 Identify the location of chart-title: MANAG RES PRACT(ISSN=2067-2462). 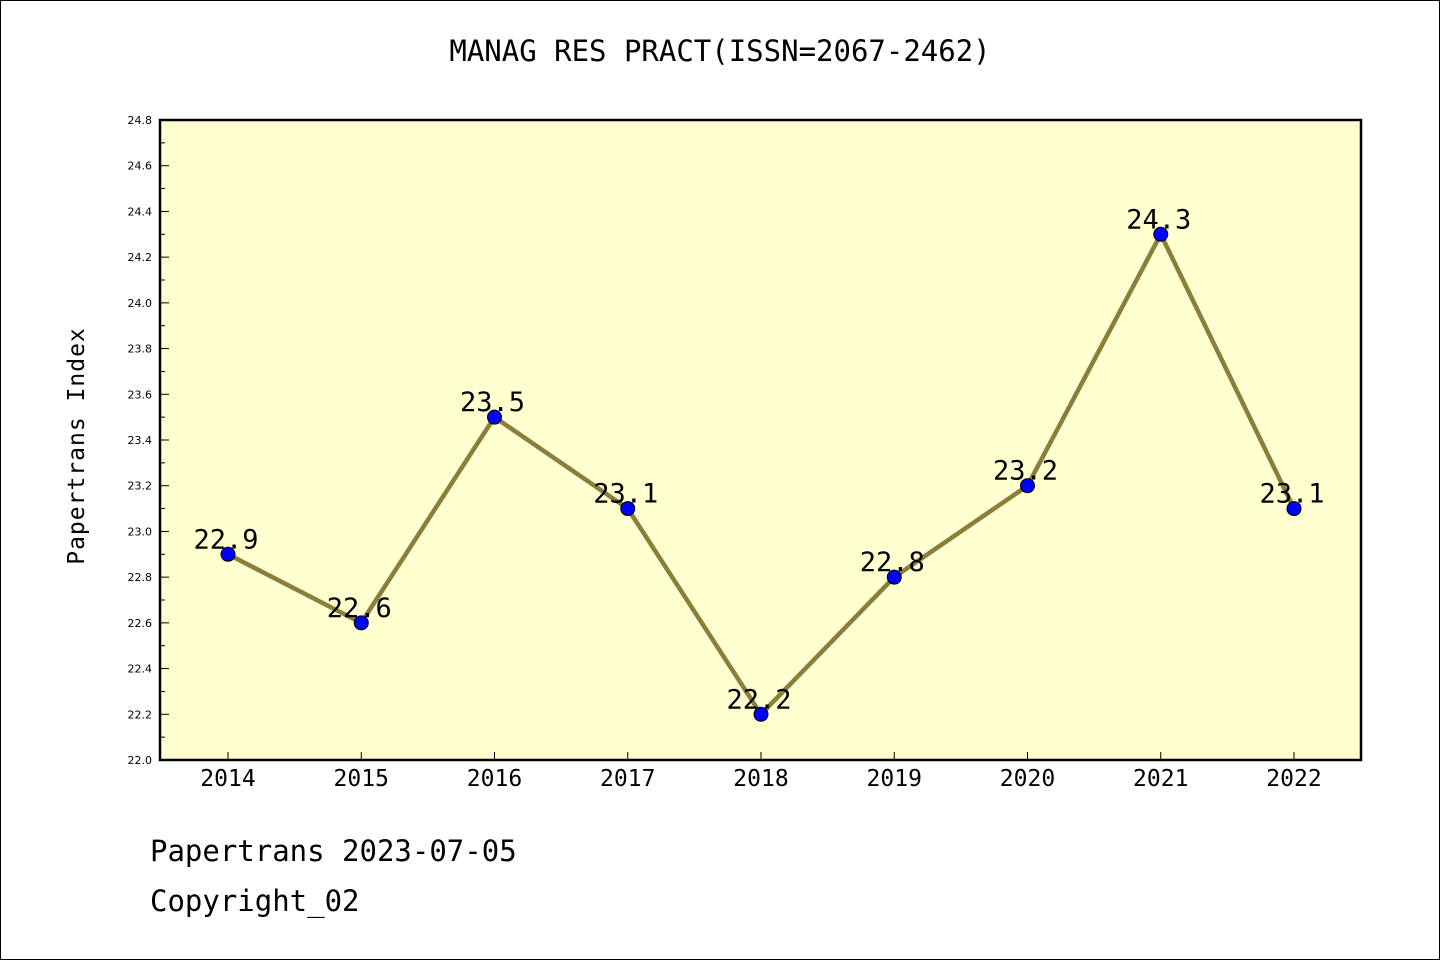
(720, 51).